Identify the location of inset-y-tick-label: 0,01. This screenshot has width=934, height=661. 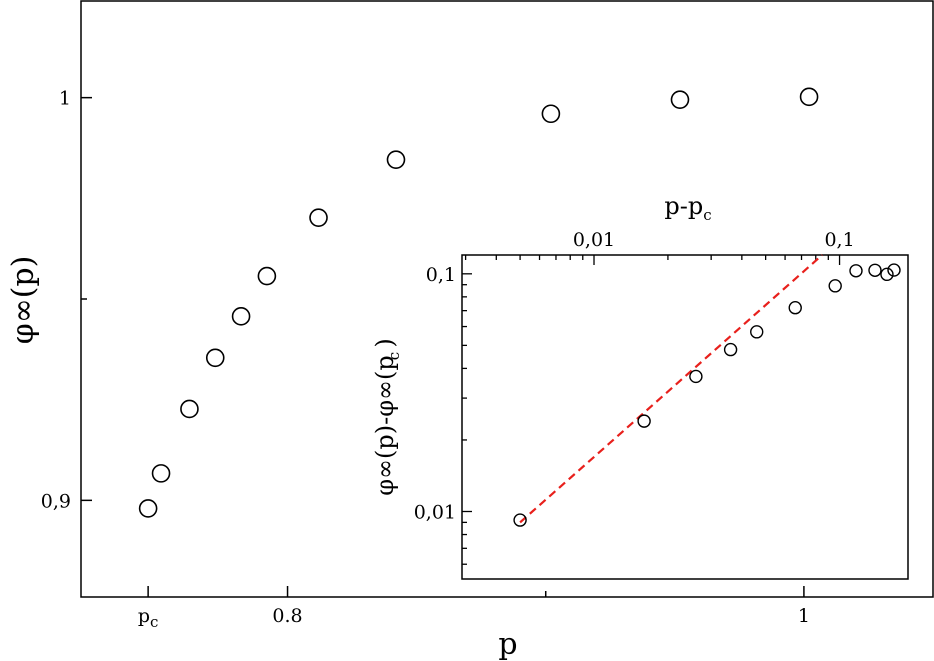
(435, 512).